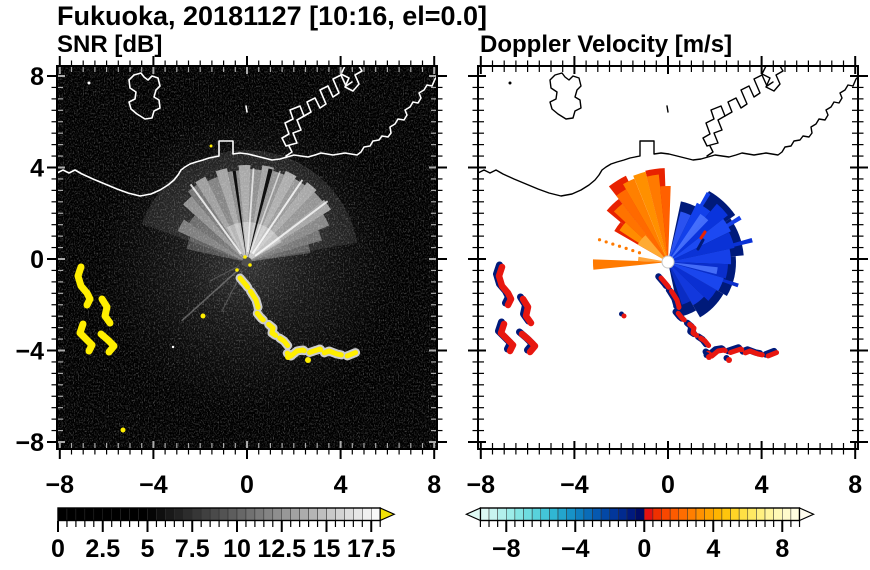 This screenshot has height=570, width=870. I want to click on noise-dot, so click(173, 347).